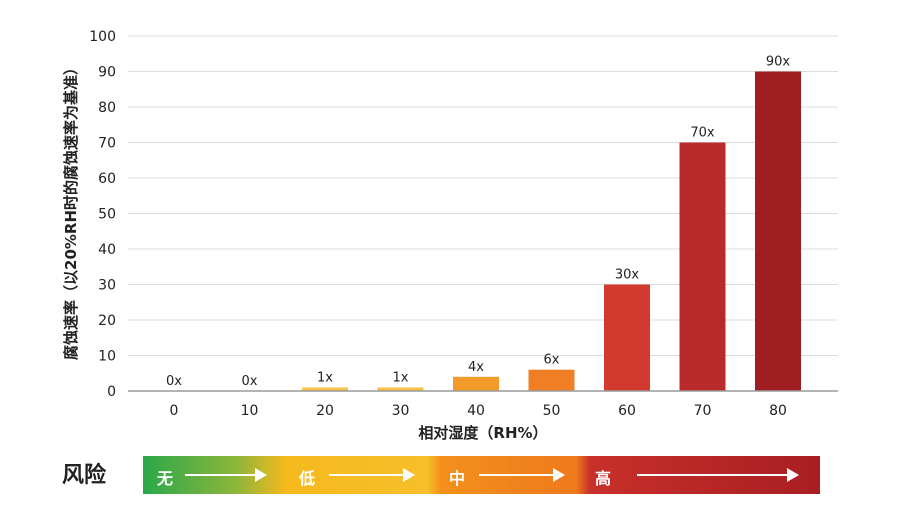 This screenshot has height=516, width=907. I want to click on y-tick-label: 70, so click(107, 144).